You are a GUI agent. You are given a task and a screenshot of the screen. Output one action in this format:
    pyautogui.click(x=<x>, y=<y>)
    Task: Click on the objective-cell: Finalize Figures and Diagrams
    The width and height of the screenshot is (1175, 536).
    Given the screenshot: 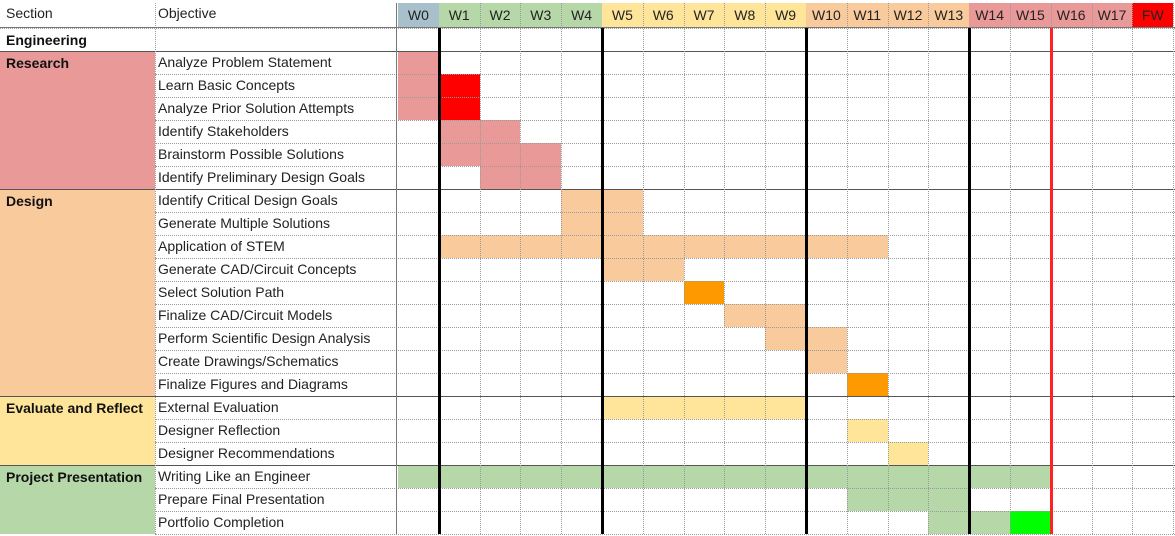 What is the action you would take?
    pyautogui.click(x=253, y=384)
    